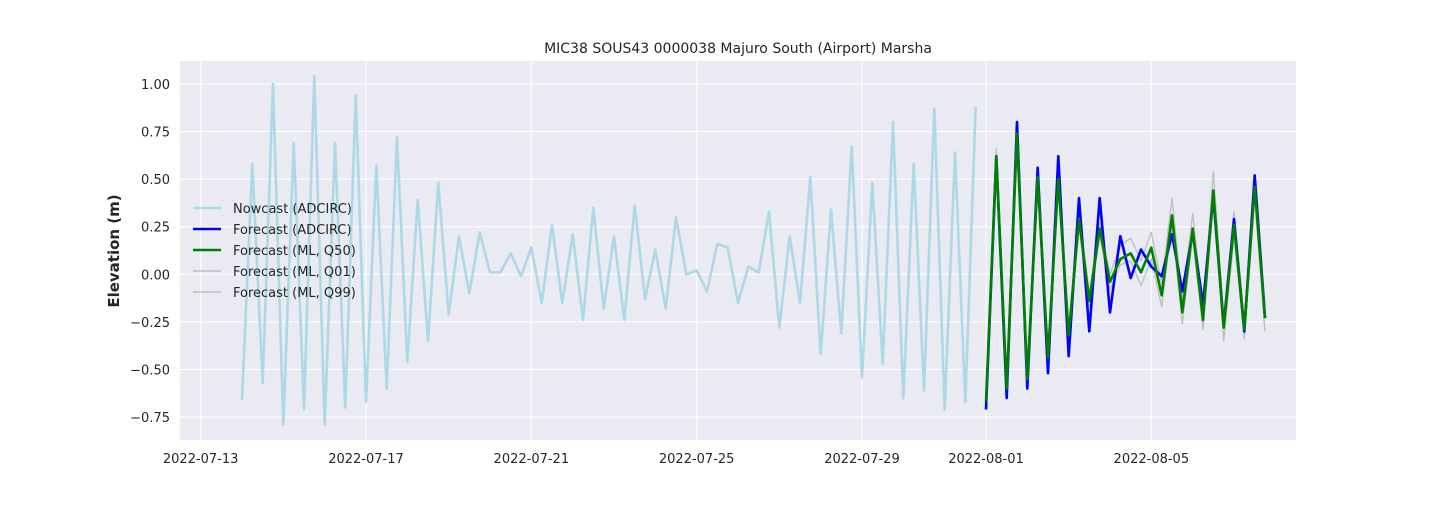 This screenshot has width=1440, height=508. Describe the element at coordinates (150, 323) in the screenshot. I see `y-tick-label: −0.25` at that location.